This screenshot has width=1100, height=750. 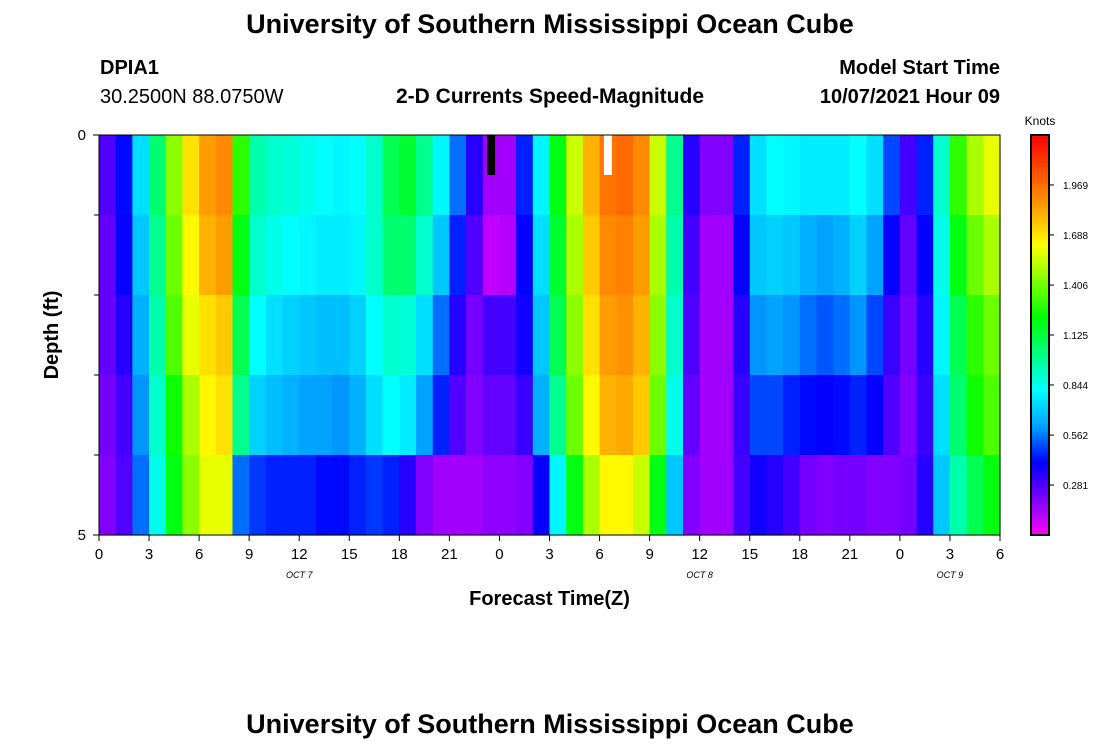 What do you see at coordinates (82, 135) in the screenshot?
I see `y-tick-label: 0` at bounding box center [82, 135].